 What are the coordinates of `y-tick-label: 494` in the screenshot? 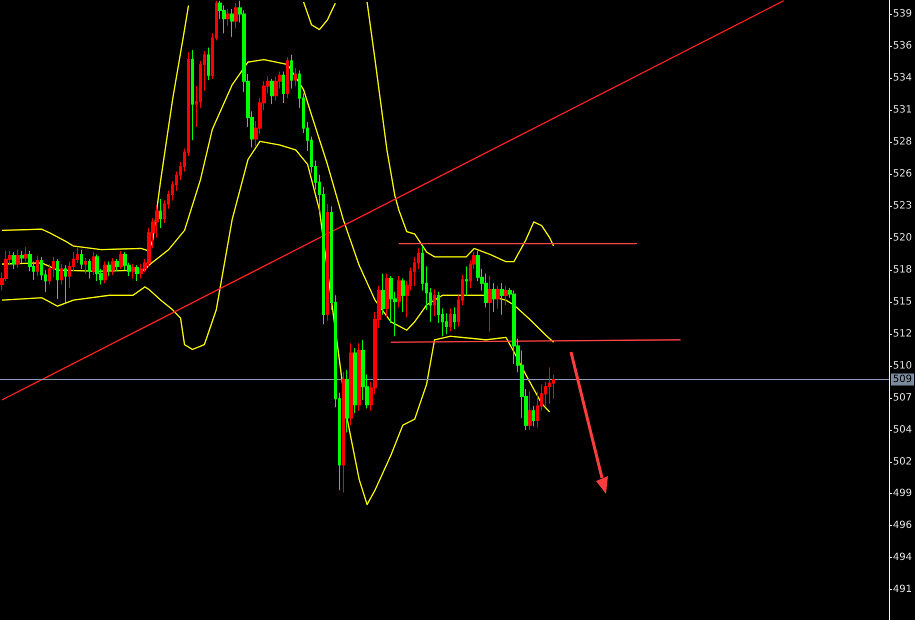 It's located at (902, 558).